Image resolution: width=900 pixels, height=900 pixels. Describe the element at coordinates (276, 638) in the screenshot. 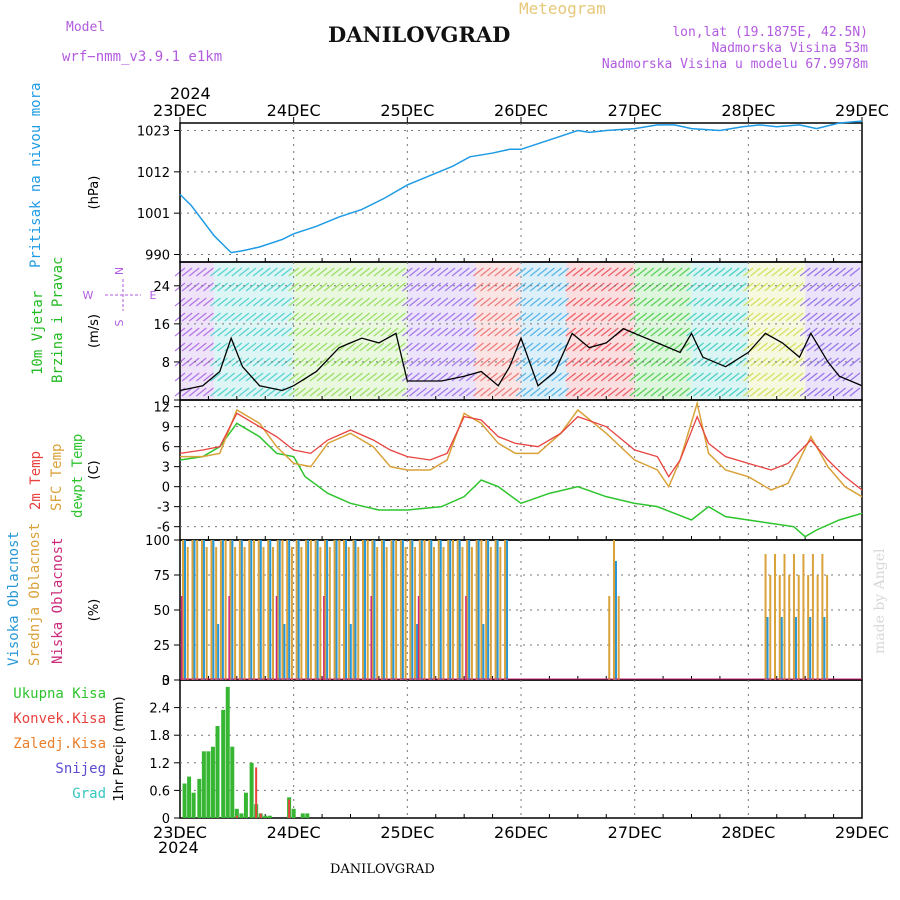

I see `cloud-low-bar` at that location.